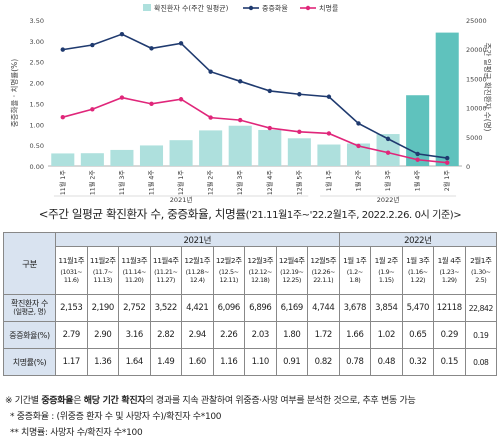 This screenshot has width=500, height=443. What do you see at coordinates (251, 8) in the screenshot?
I see `legend-marker-severity` at bounding box center [251, 8].